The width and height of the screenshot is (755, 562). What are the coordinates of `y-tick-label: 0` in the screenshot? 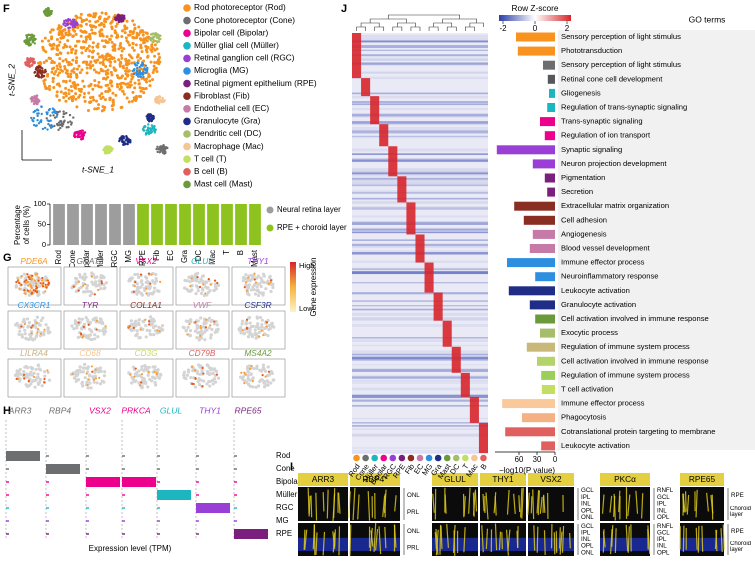 It's located at (44, 244).